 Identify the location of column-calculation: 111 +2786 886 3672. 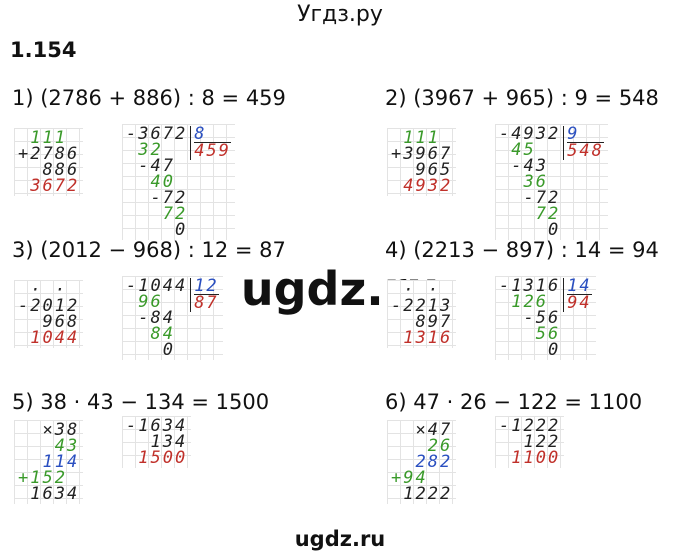
(48, 162).